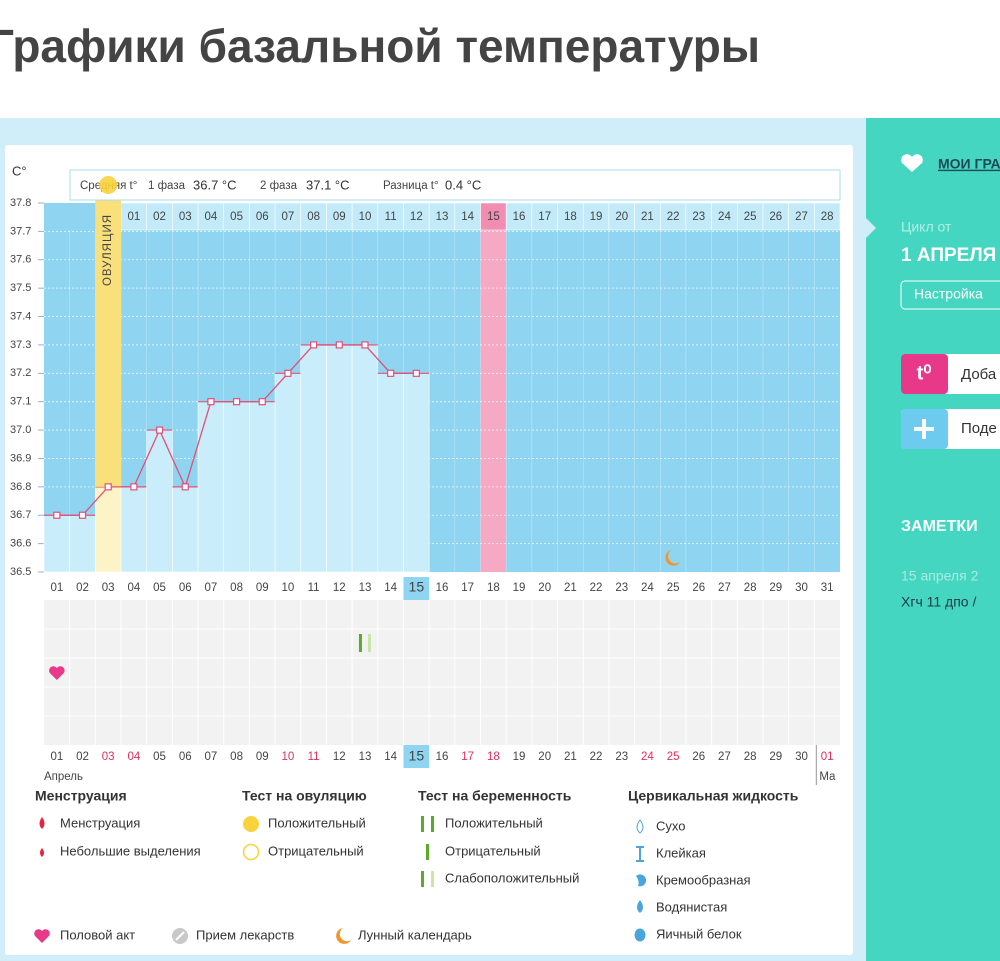 The height and width of the screenshot is (961, 1000). Describe the element at coordinates (20, 260) in the screenshot. I see `y-tick-label: 37.6` at that location.